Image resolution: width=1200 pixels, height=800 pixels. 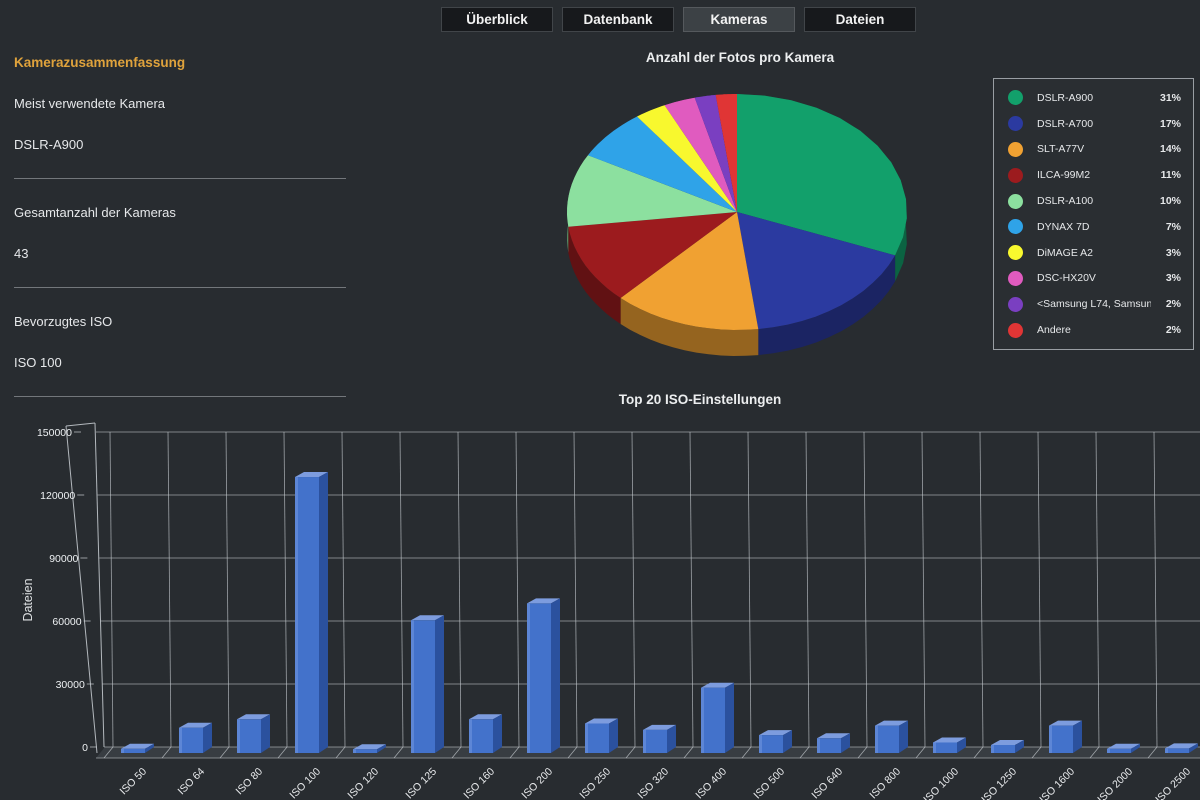 I want to click on pie-chart-title: Anzahl der Fotos pro Kamera, so click(x=740, y=57).